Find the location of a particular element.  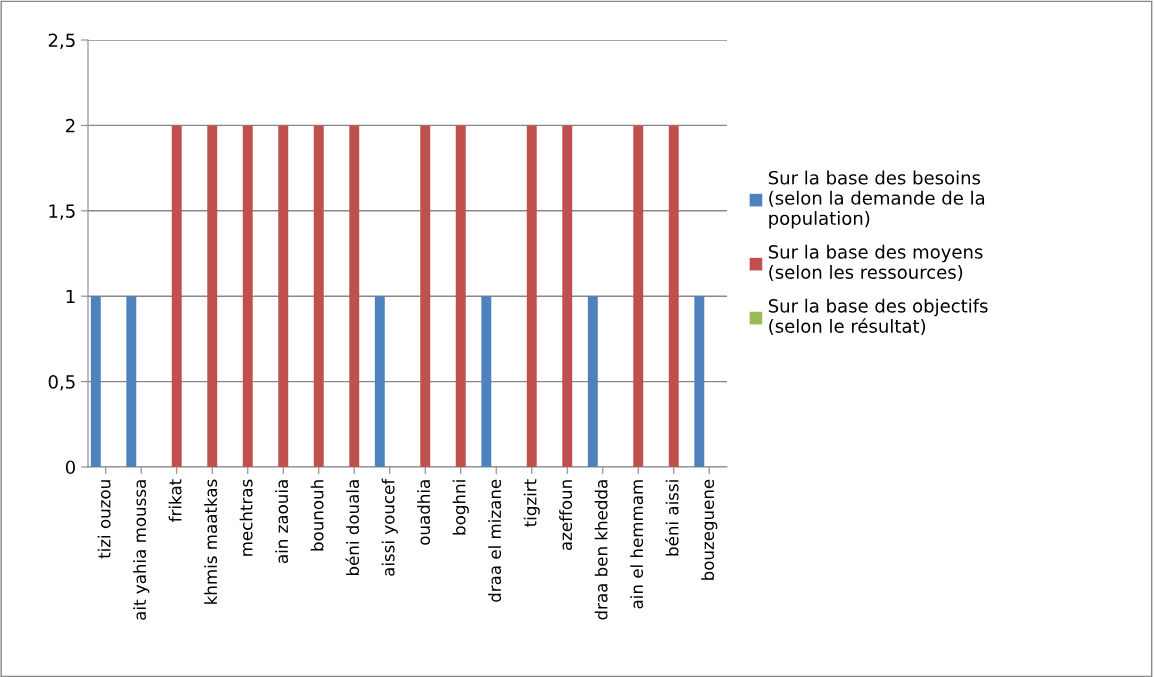

y-tick-label: 0 is located at coordinates (70, 467).